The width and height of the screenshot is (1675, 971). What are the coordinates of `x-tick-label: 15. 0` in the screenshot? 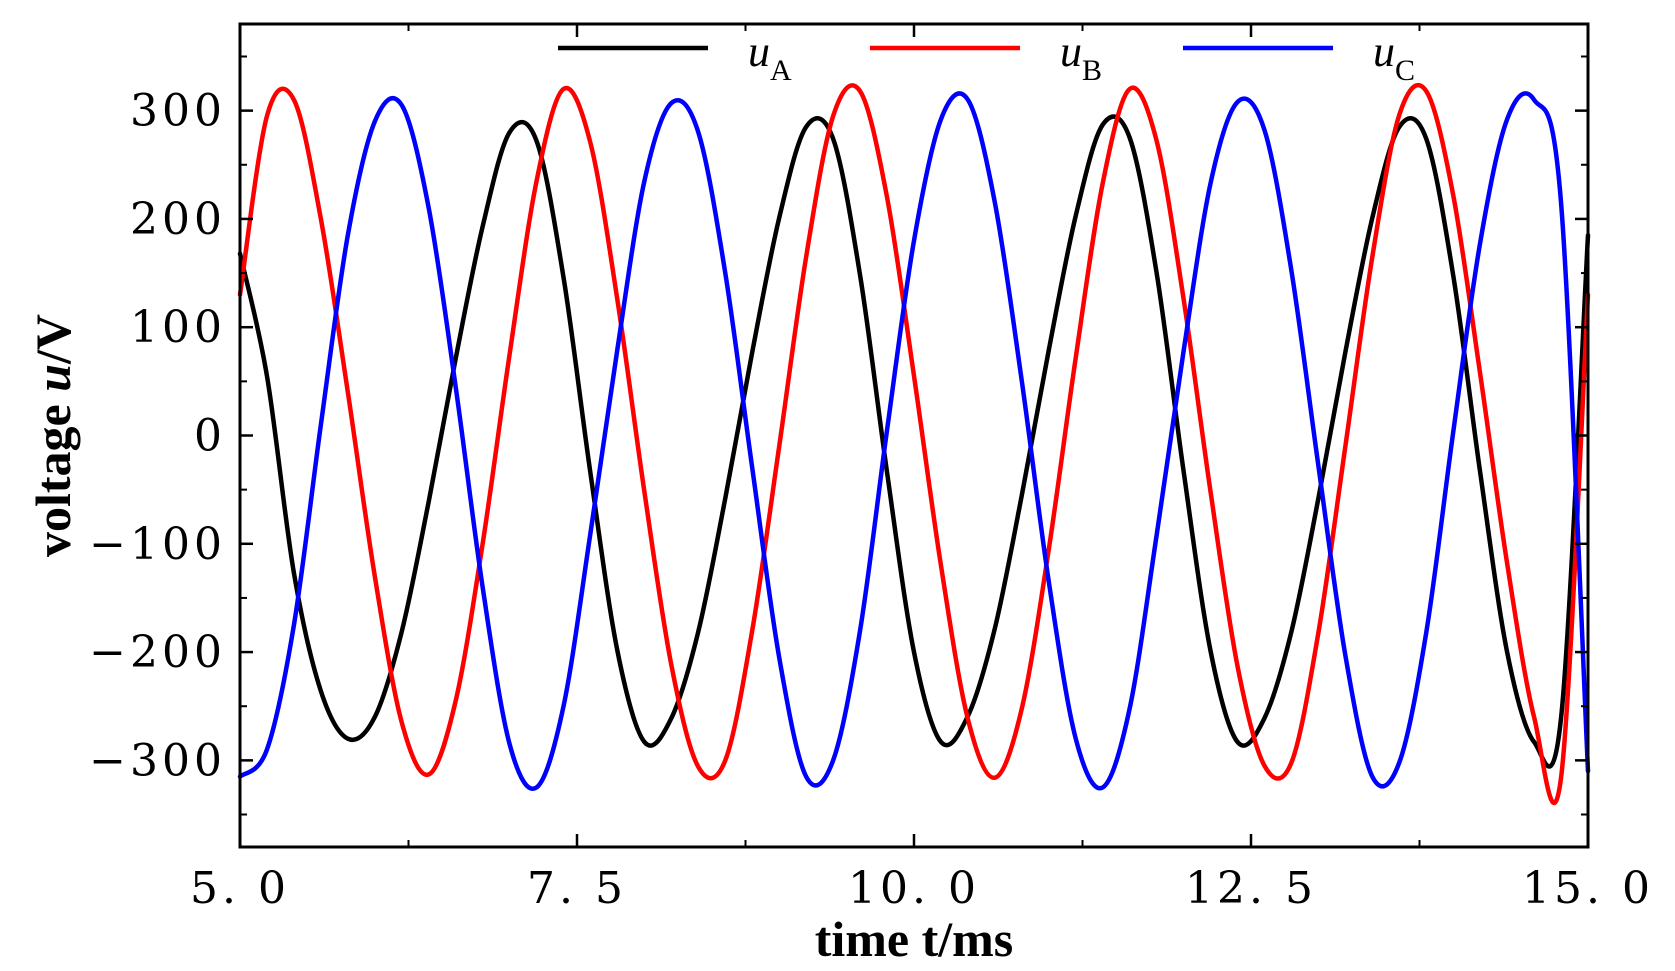 It's located at (1588, 888).